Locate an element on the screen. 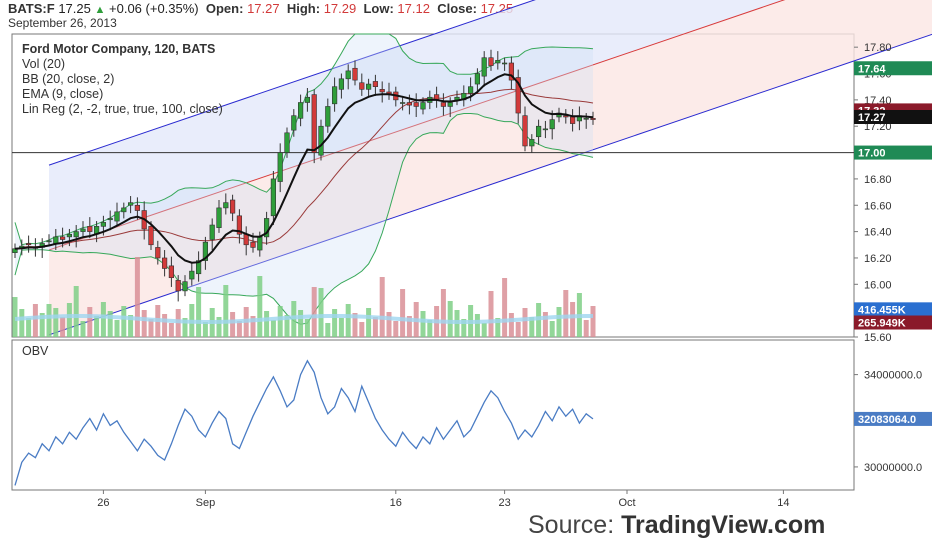  volume-ma is located at coordinates (304, 319).